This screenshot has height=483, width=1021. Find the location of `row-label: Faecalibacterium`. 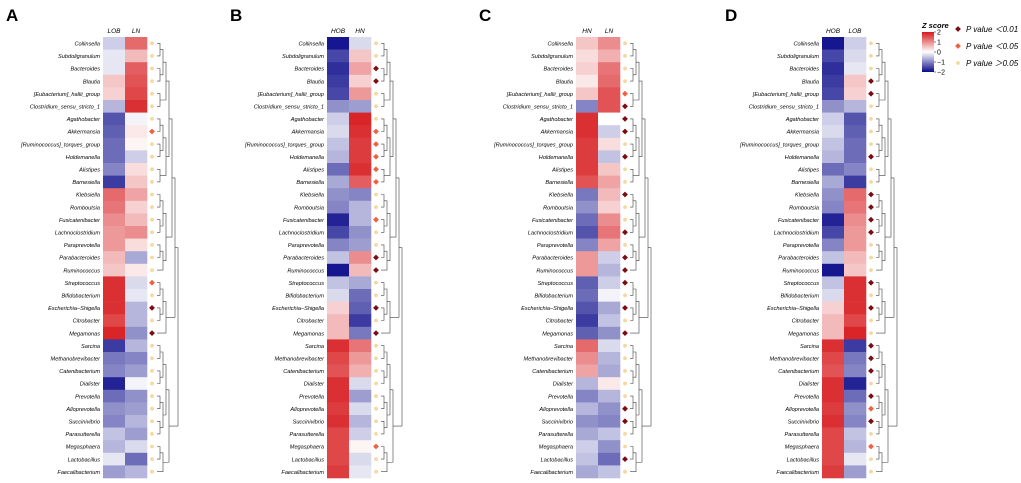

row-label: Faecalibacterium is located at coordinates (797, 473).